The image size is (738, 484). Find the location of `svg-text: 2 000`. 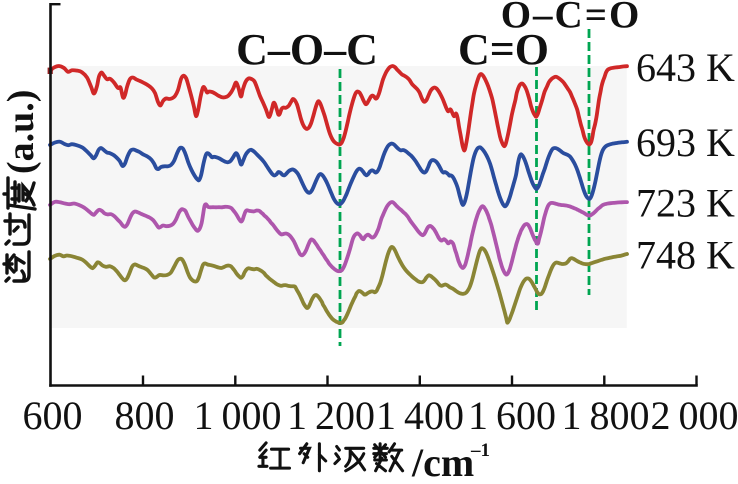

svg-text: 2 000 is located at coordinates (694, 415).